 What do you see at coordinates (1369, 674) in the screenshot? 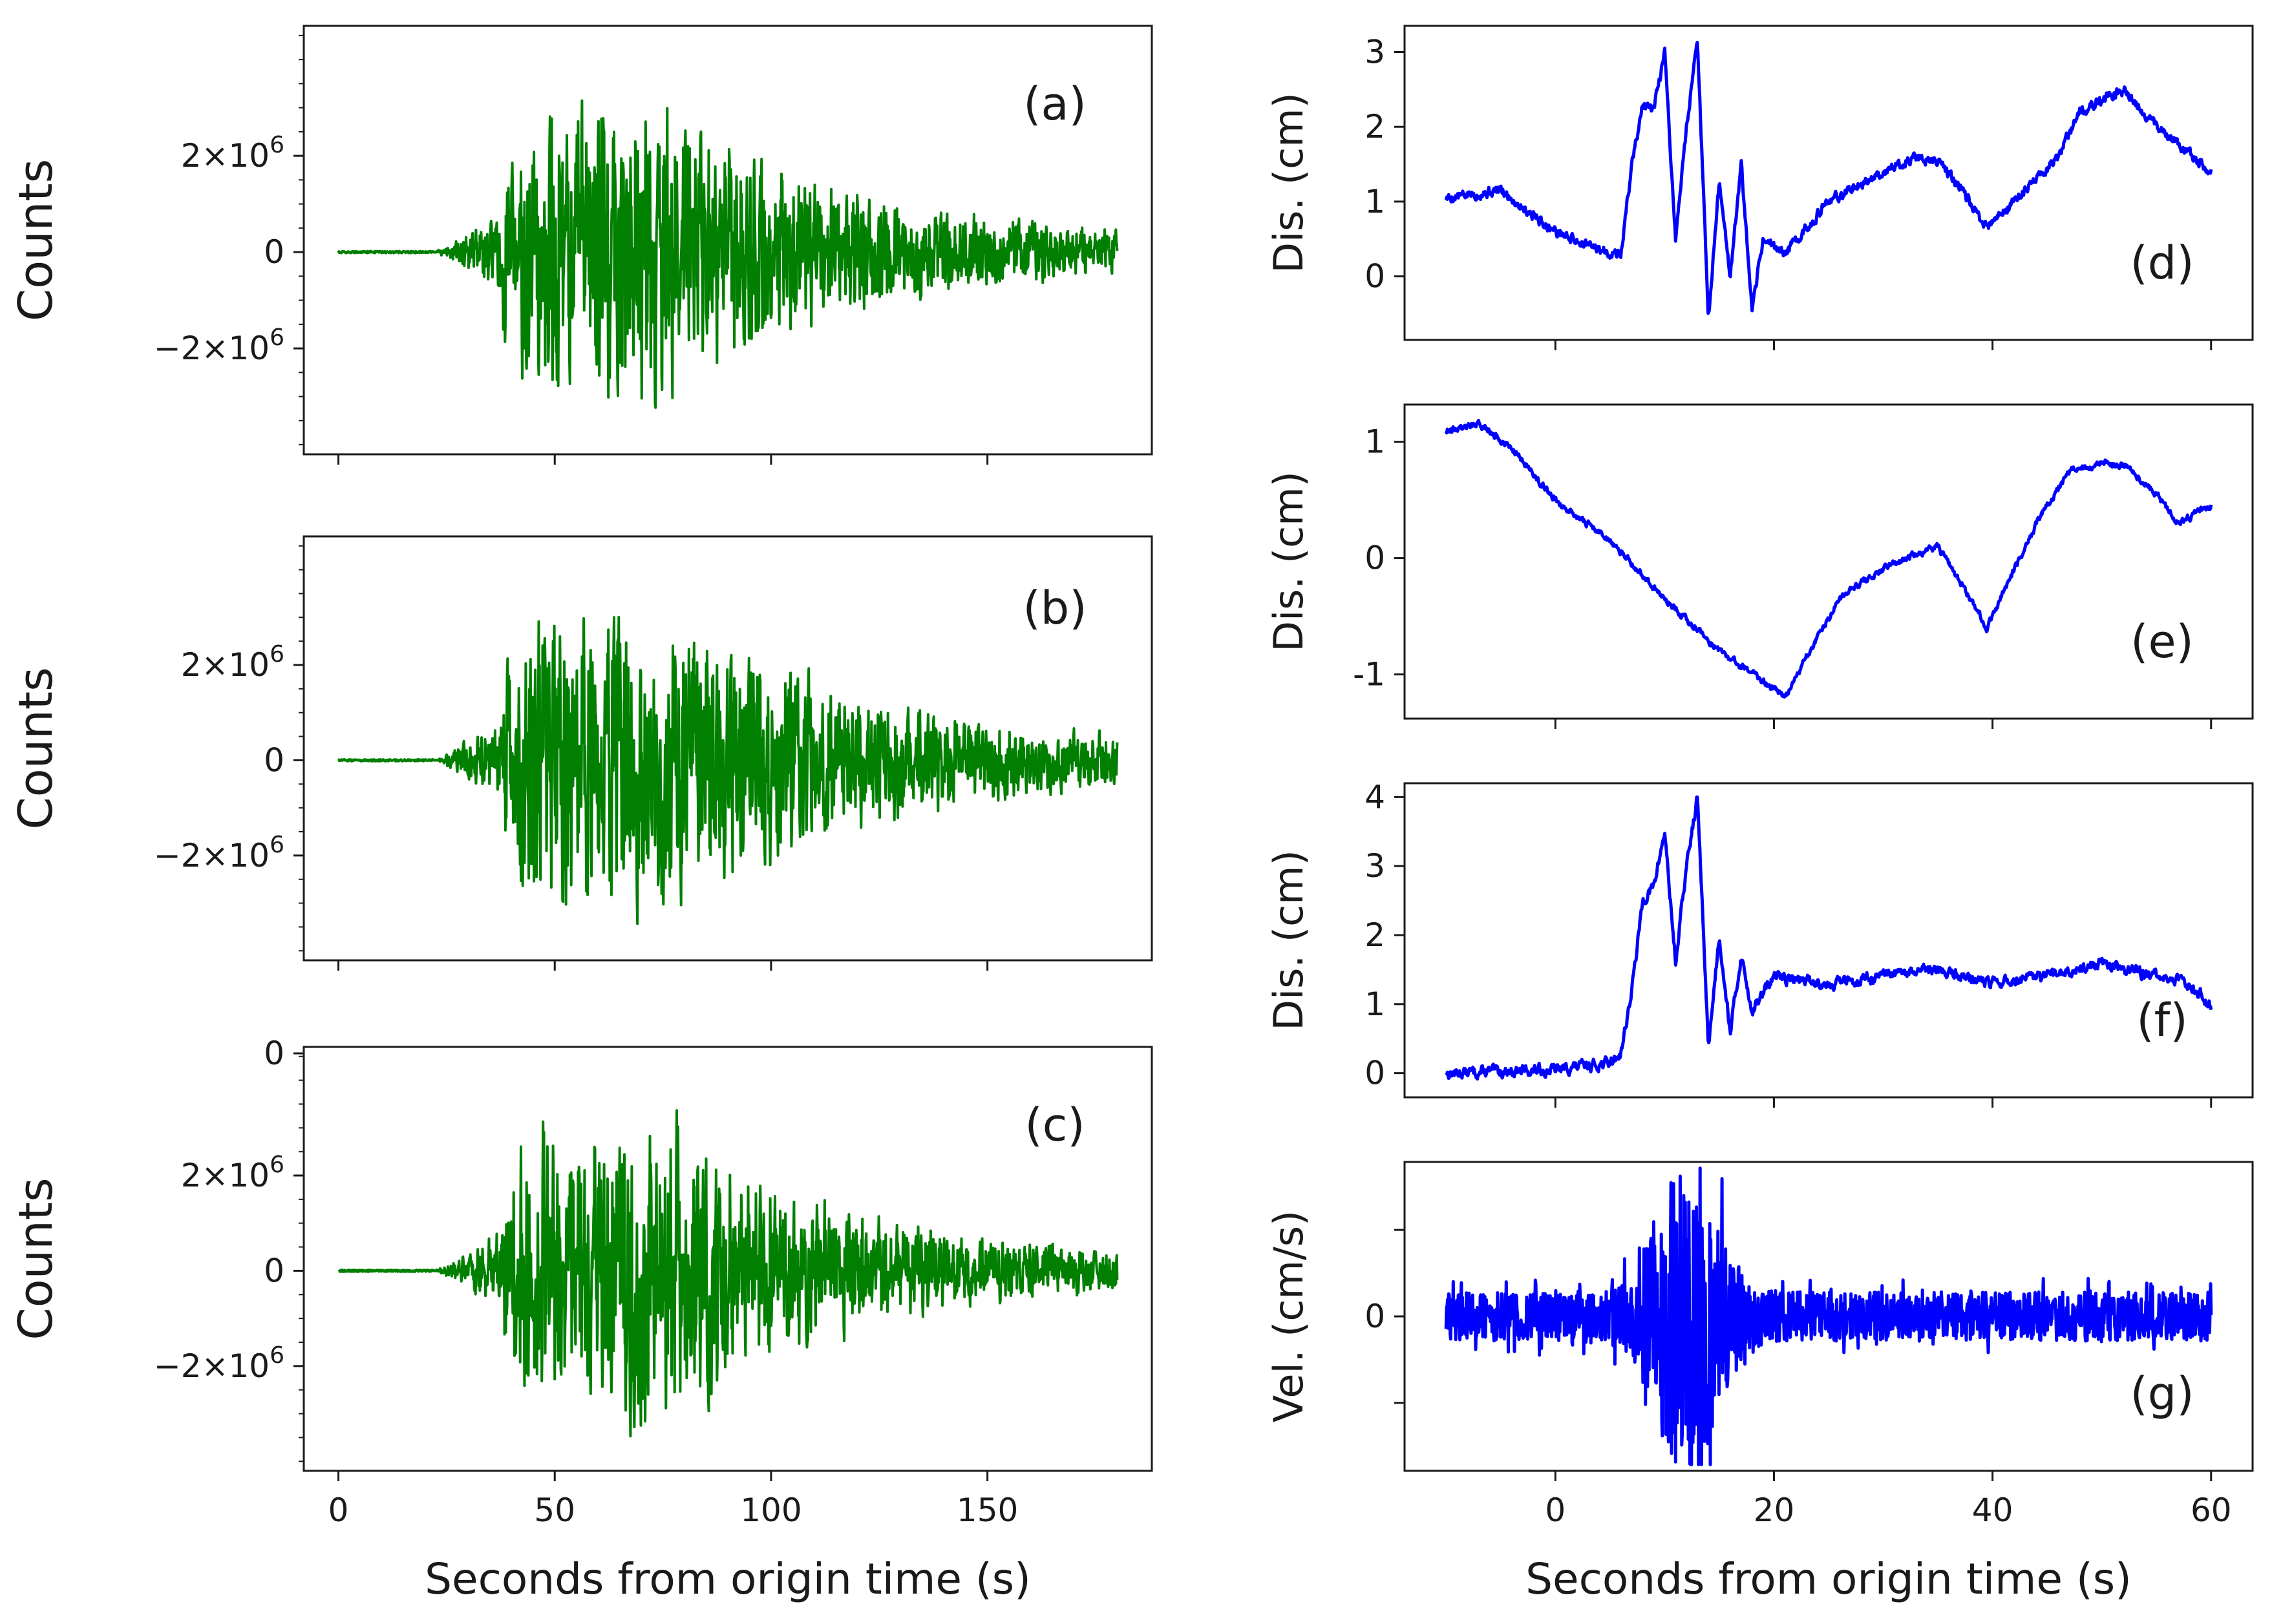
I see `y-tick-label-e-0: -1` at bounding box center [1369, 674].